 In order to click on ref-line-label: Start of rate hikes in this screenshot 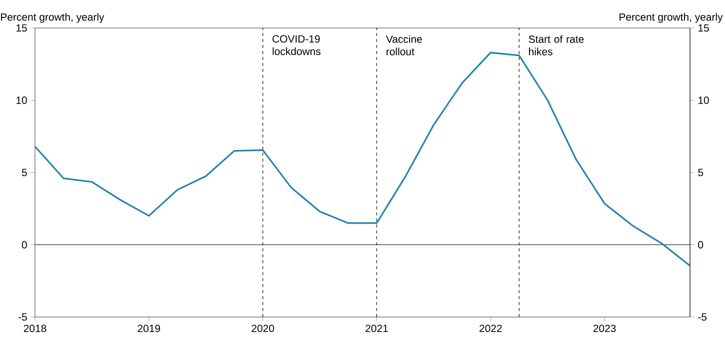, I will do `click(556, 45)`.